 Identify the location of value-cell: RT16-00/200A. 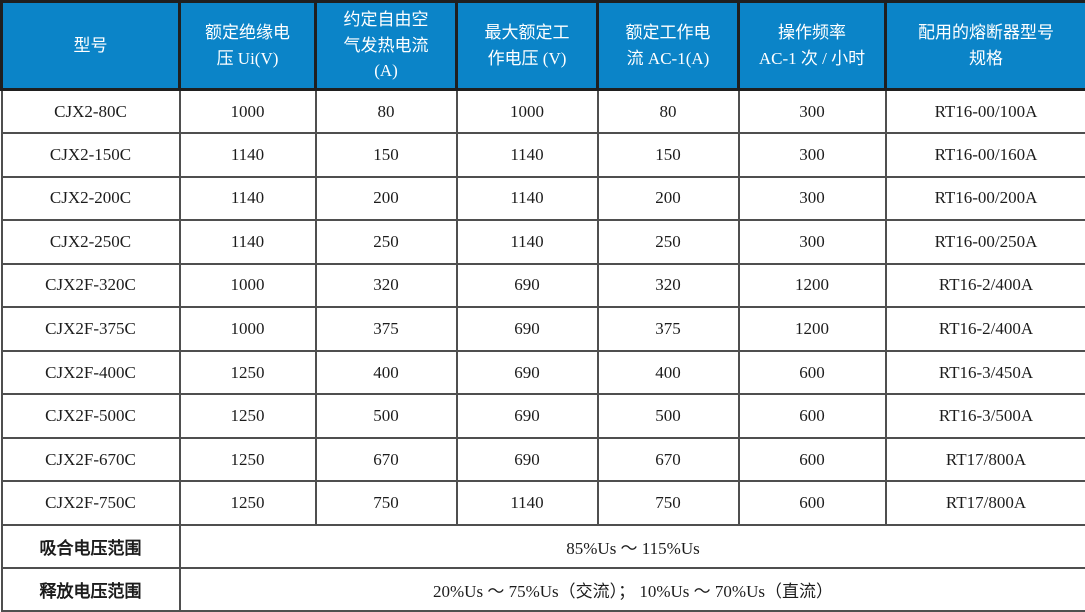
(984, 198).